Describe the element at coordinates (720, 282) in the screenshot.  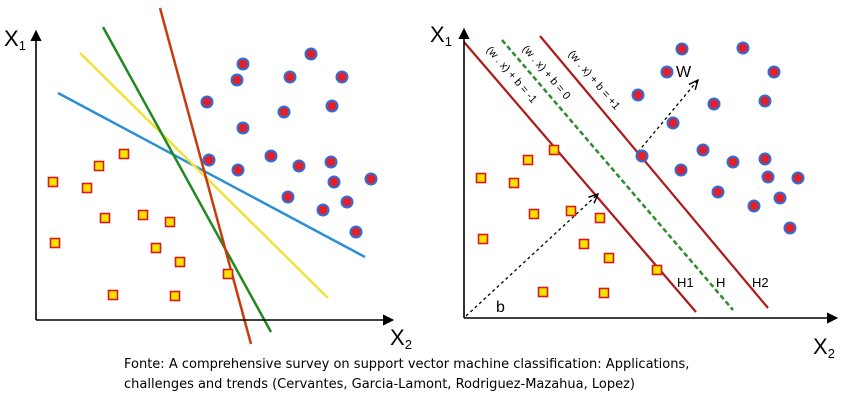
I see `label-h: H` at that location.